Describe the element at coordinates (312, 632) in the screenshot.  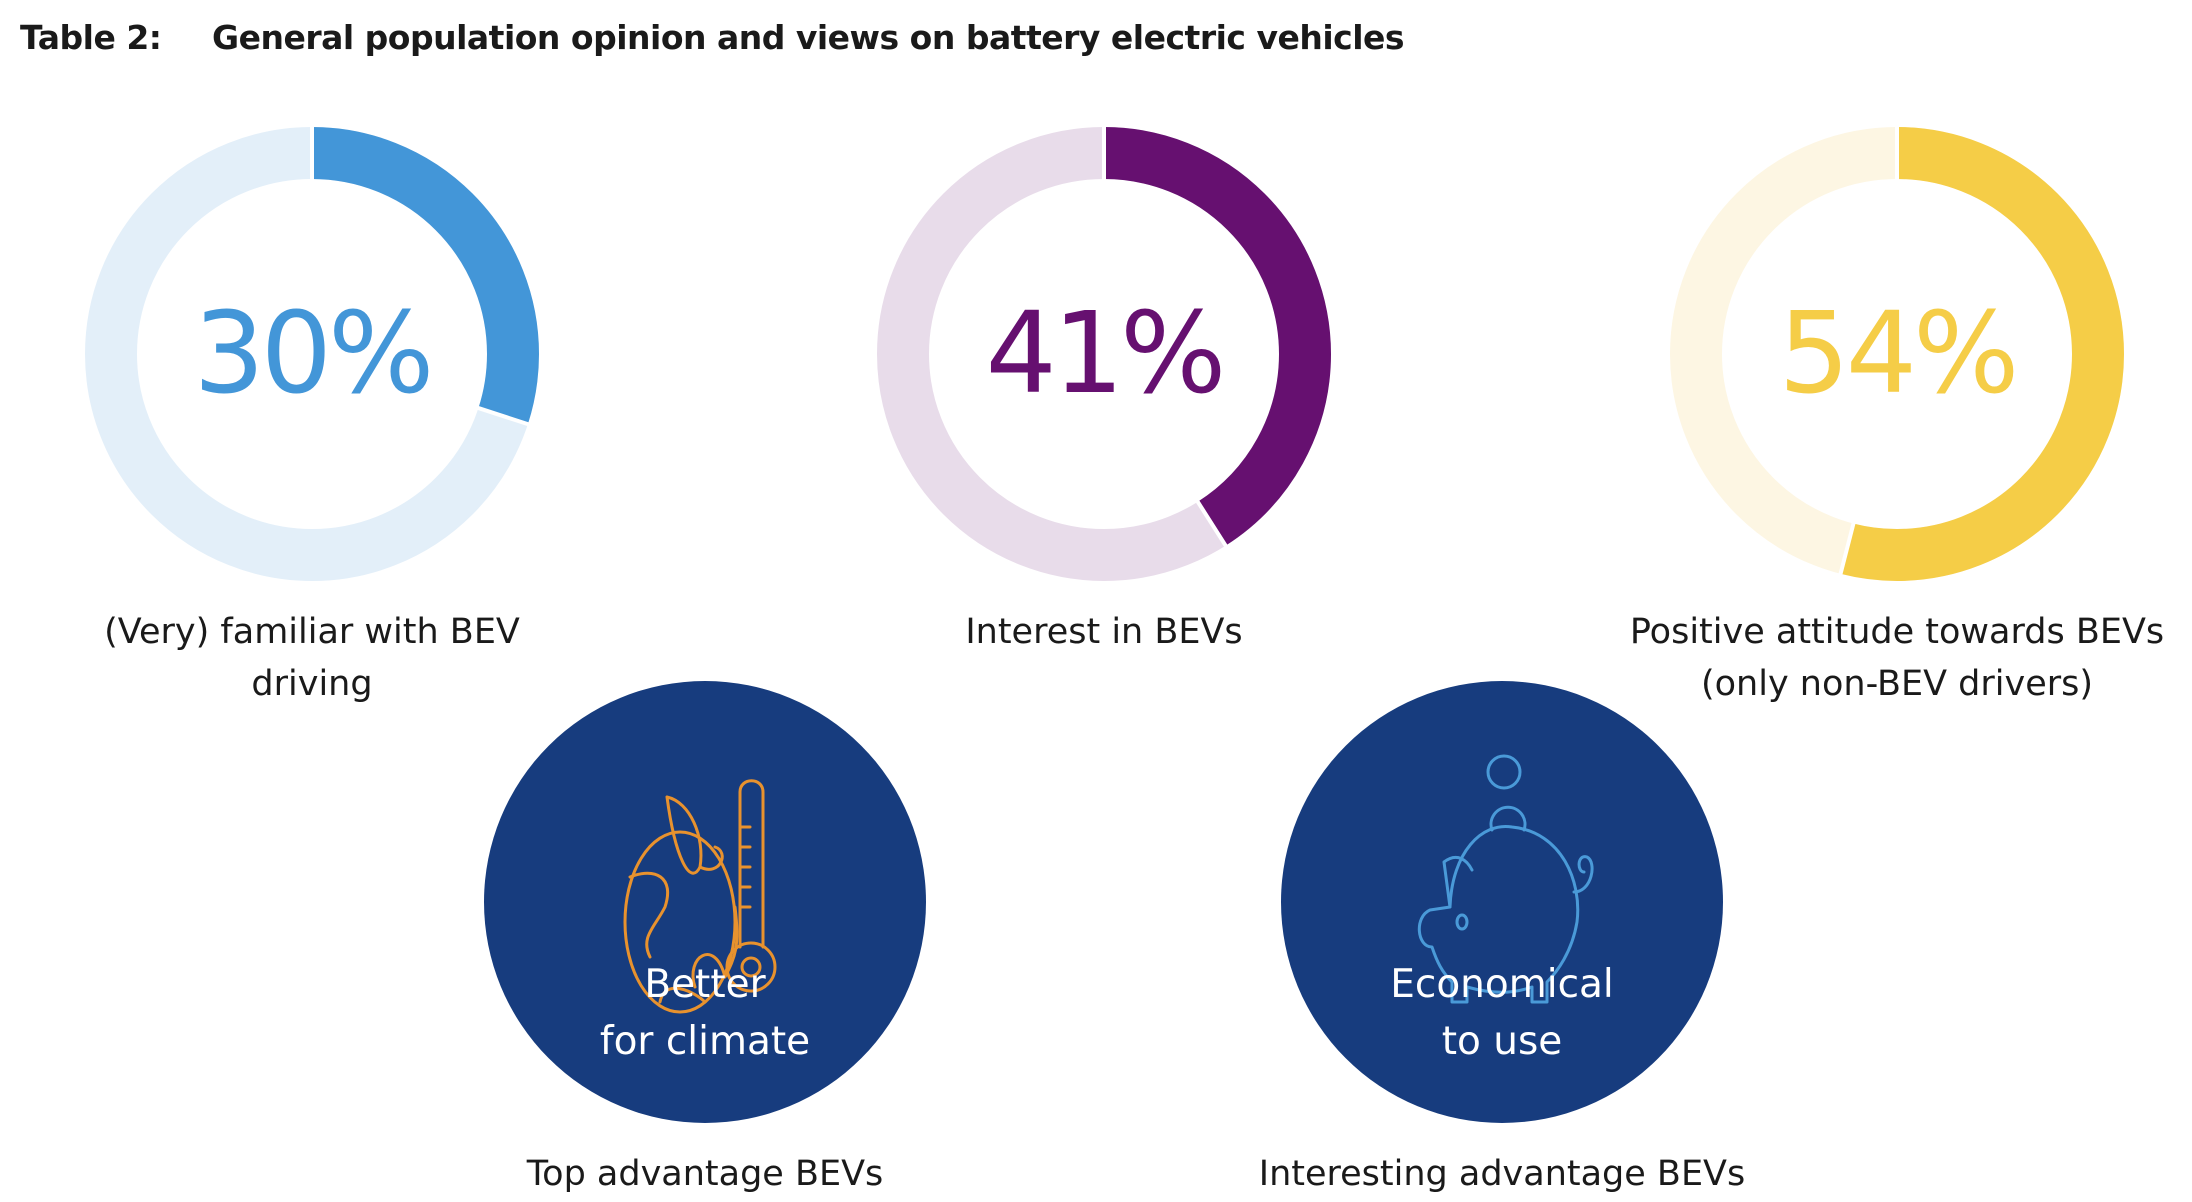
I see `caption-line: (Very) familiar with BEV` at that location.